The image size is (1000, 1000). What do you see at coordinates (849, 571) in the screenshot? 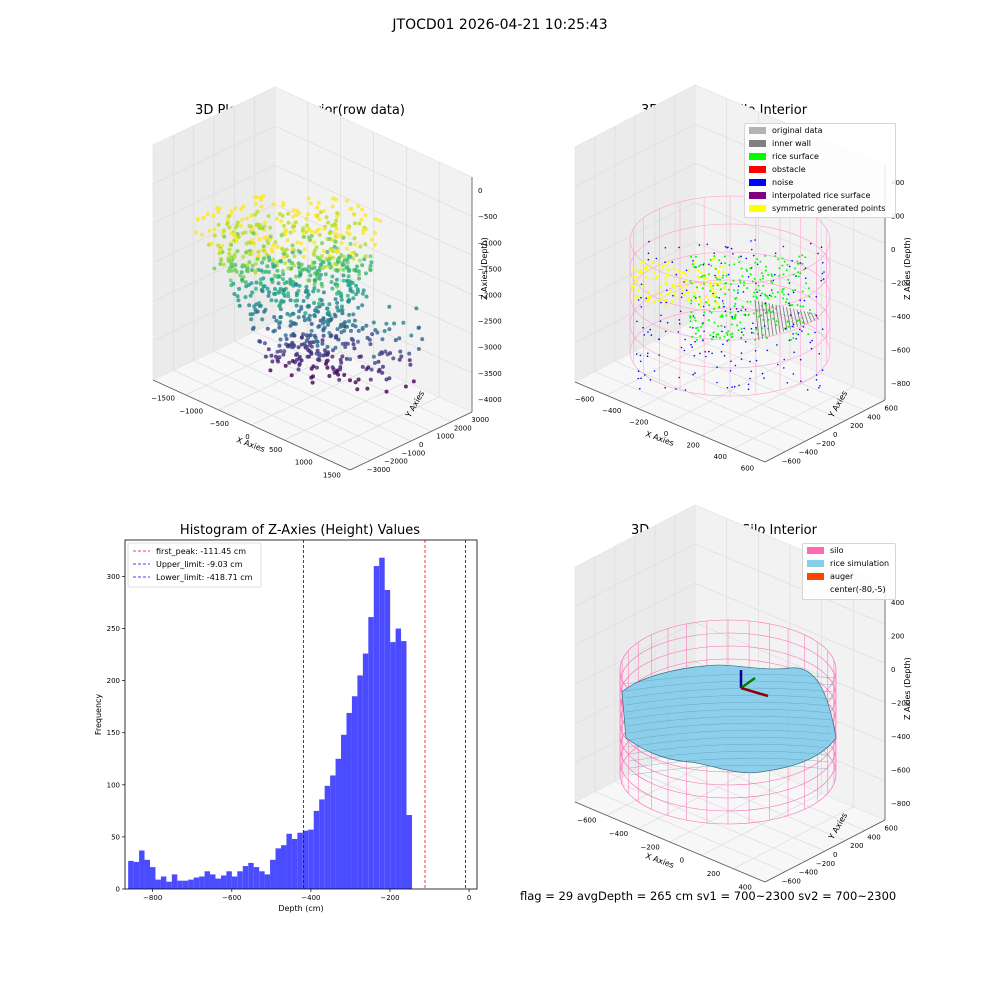
I see `panel4-legend: silo rice simulation auger center(-80,-5)` at bounding box center [849, 571].